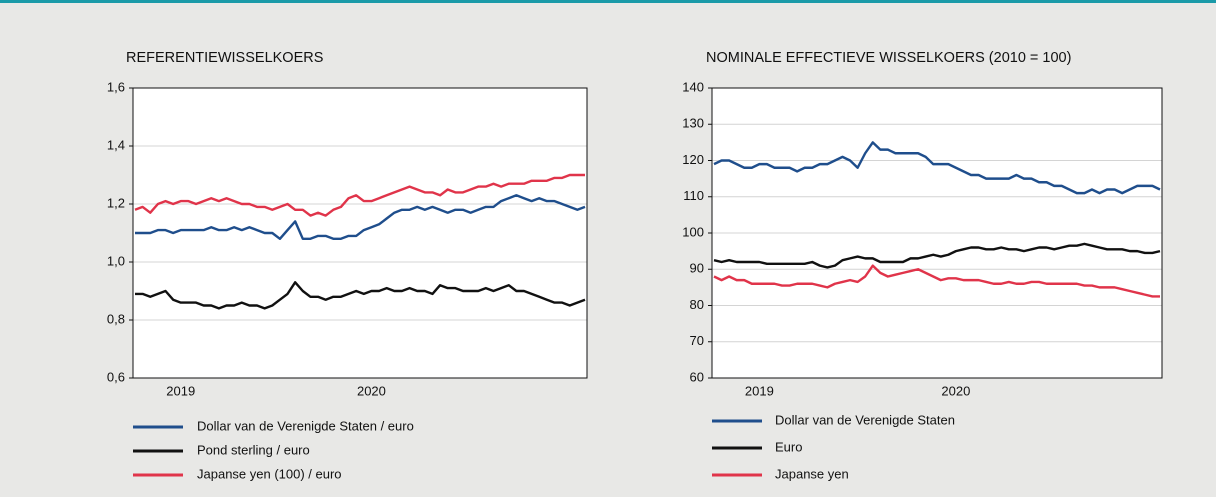 The height and width of the screenshot is (497, 1216). What do you see at coordinates (693, 231) in the screenshot?
I see `y-tick-label: 100` at bounding box center [693, 231].